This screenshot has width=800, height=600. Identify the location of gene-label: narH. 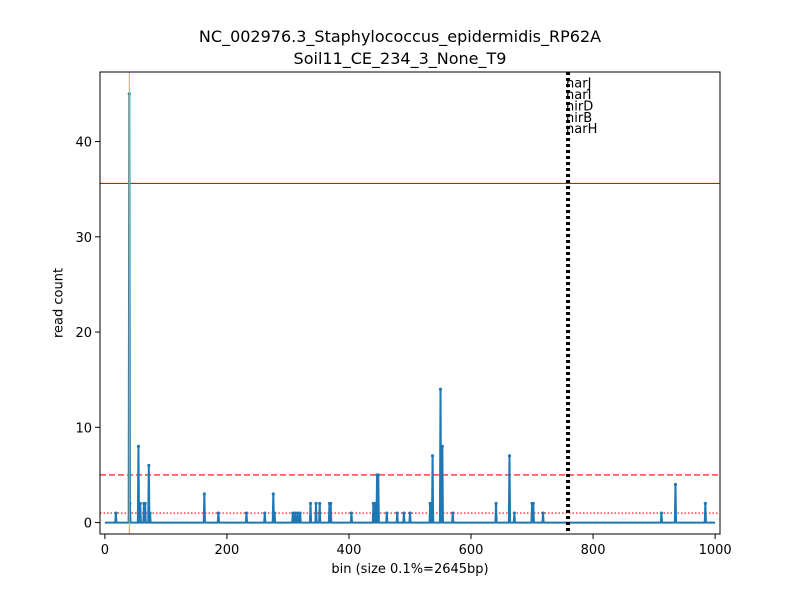
(581, 129).